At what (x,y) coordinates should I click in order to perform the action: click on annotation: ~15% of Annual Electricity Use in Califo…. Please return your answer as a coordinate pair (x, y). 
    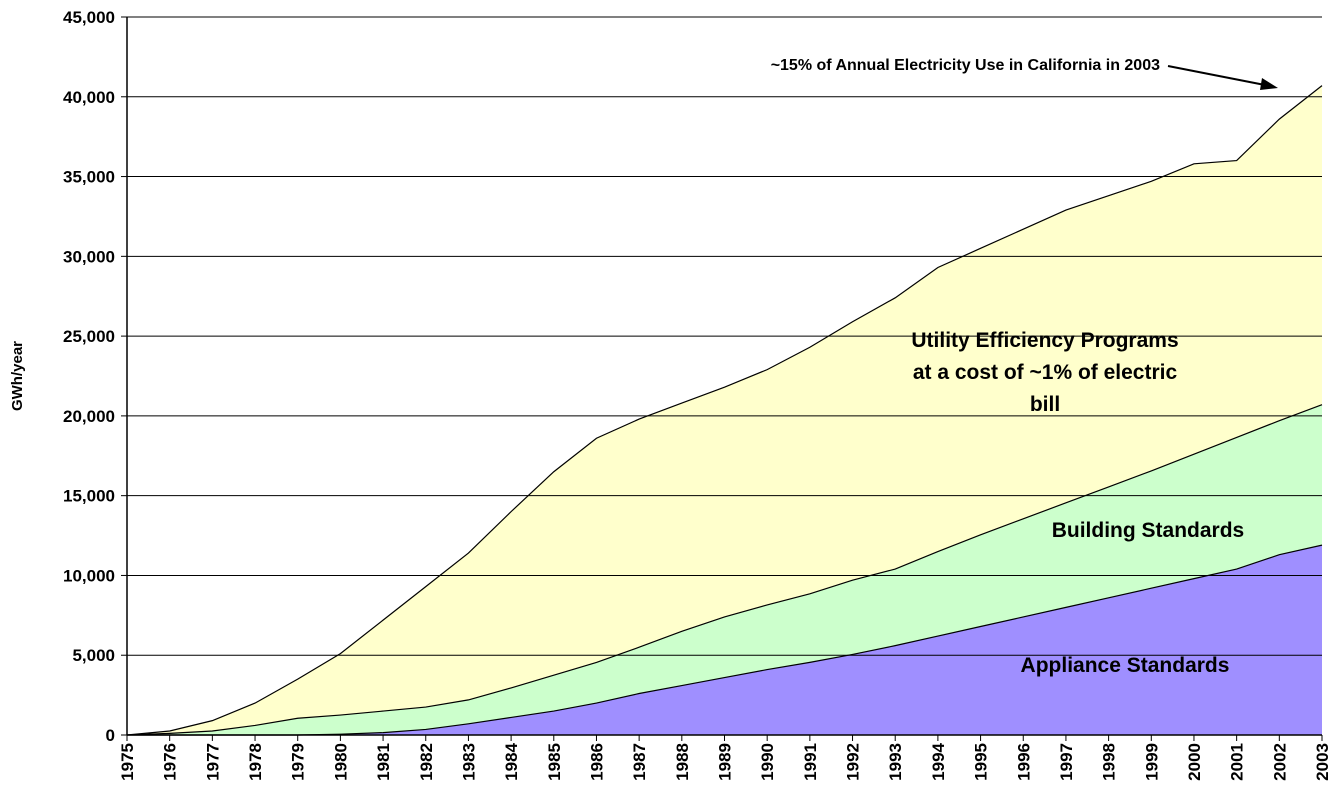
    Looking at the image, I should click on (965, 65).